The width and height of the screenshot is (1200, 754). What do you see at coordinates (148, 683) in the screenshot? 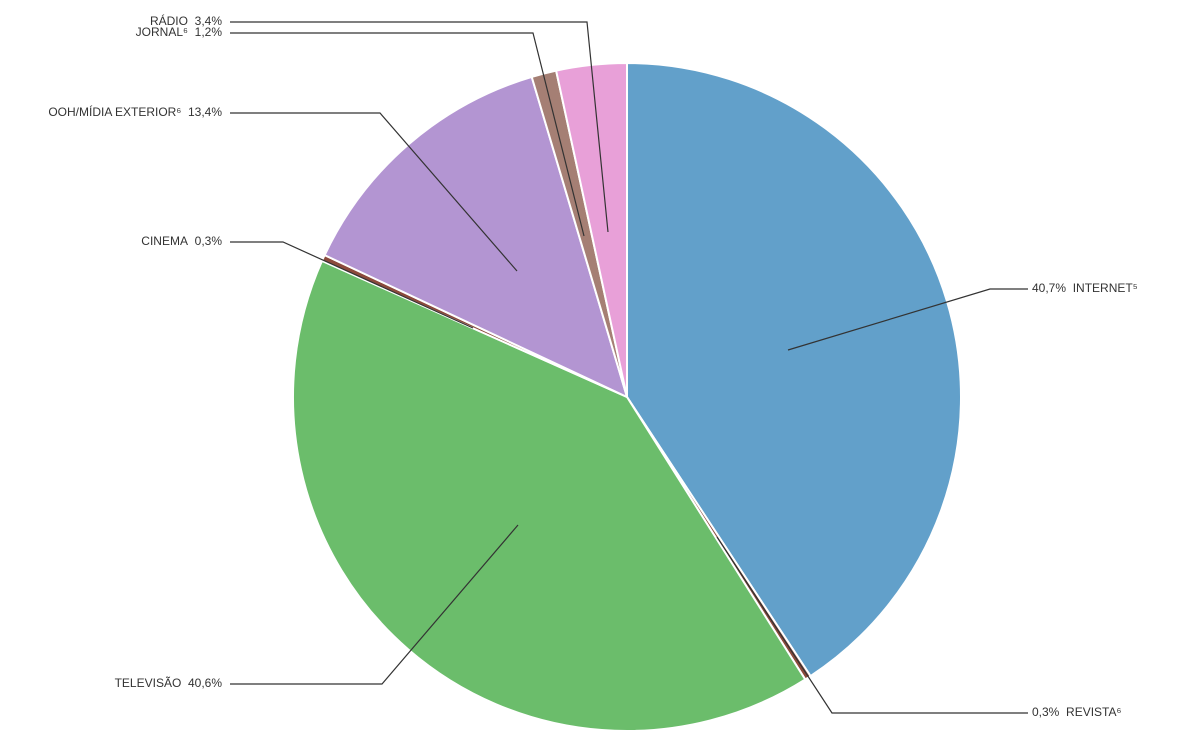
I see `category-label: TELEVISÃO` at bounding box center [148, 683].